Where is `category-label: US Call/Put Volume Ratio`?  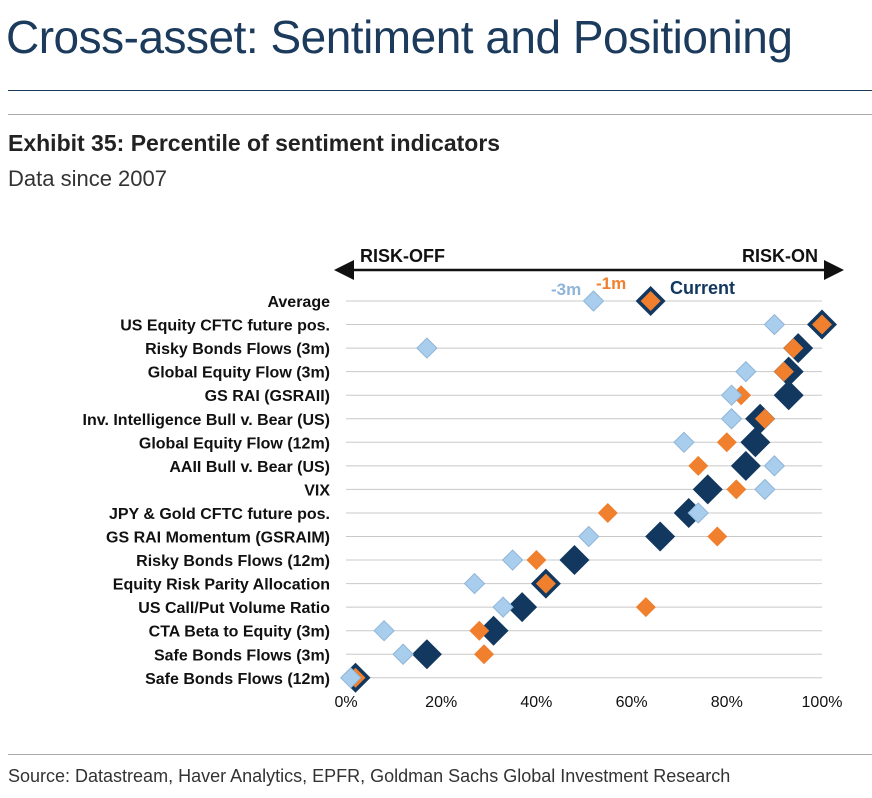 category-label: US Call/Put Volume Ratio is located at coordinates (234, 608).